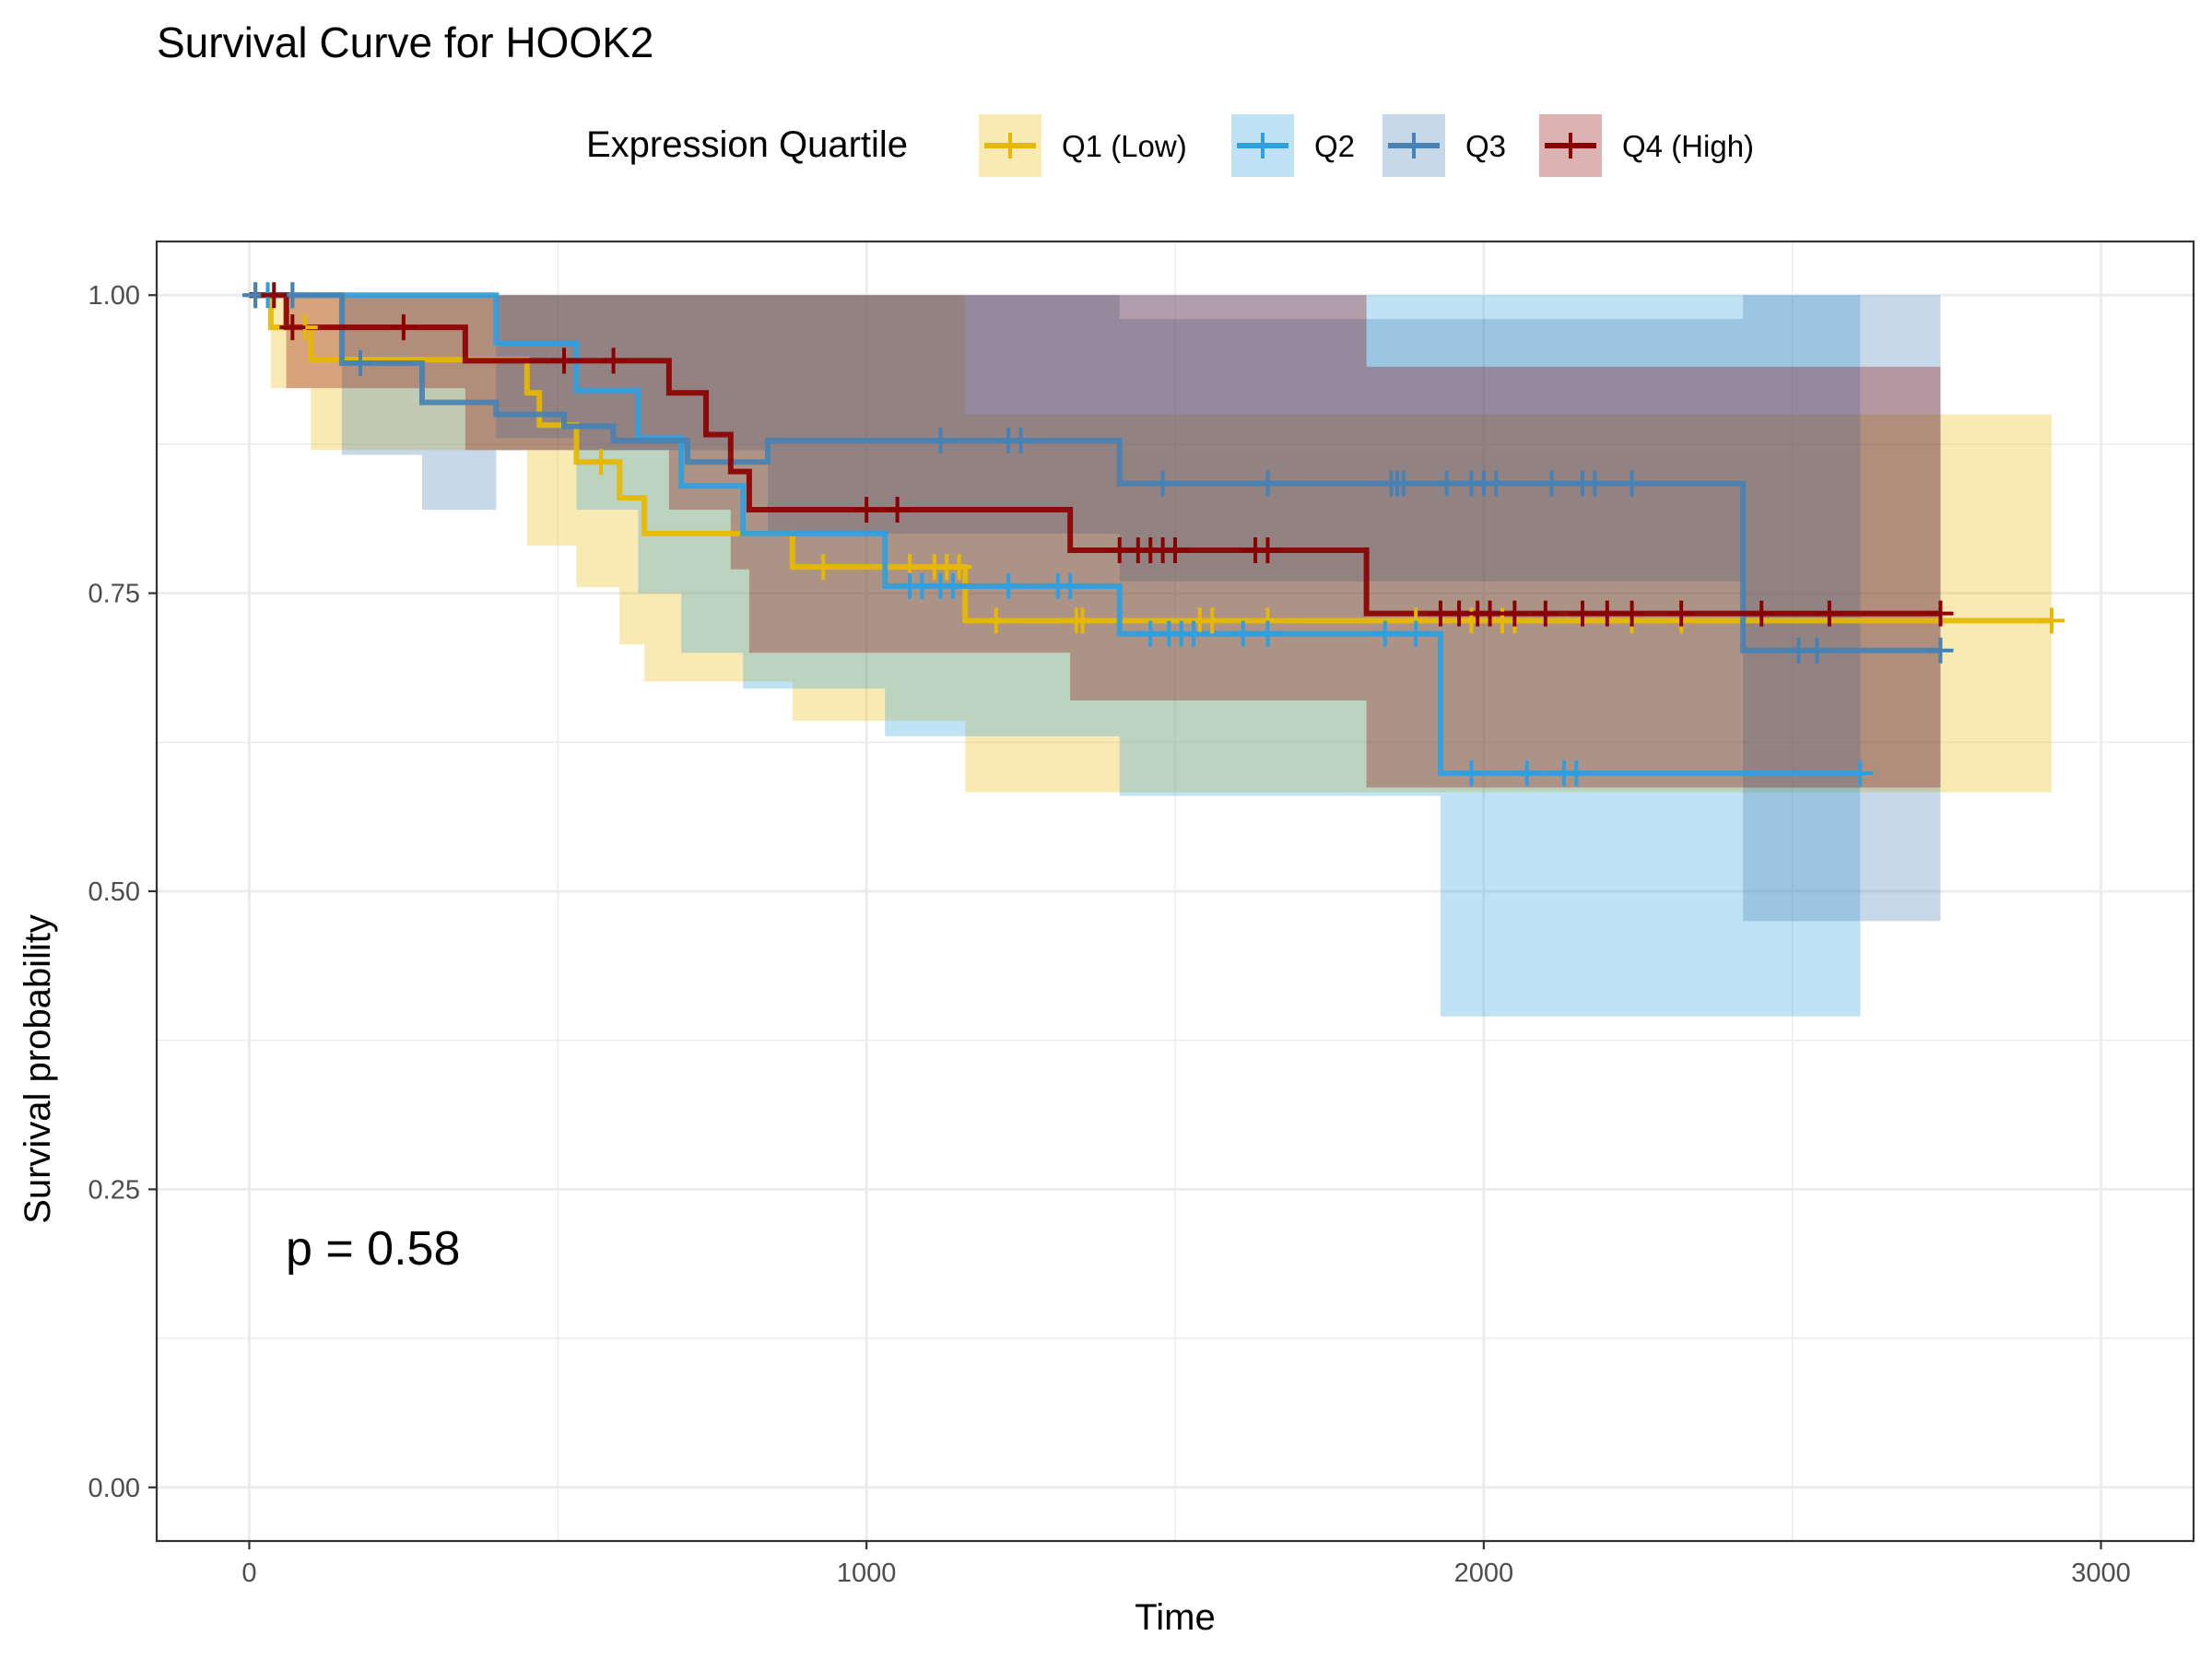 The image size is (2212, 1659). I want to click on x-tick-label: 0, so click(248, 1573).